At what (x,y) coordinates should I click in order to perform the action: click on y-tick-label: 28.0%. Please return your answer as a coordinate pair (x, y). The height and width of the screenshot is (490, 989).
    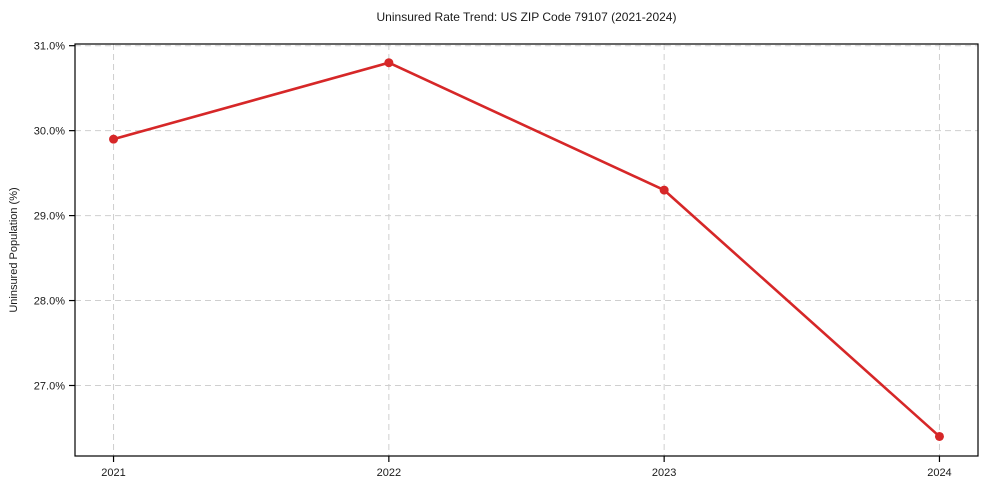
    Looking at the image, I should click on (49, 302).